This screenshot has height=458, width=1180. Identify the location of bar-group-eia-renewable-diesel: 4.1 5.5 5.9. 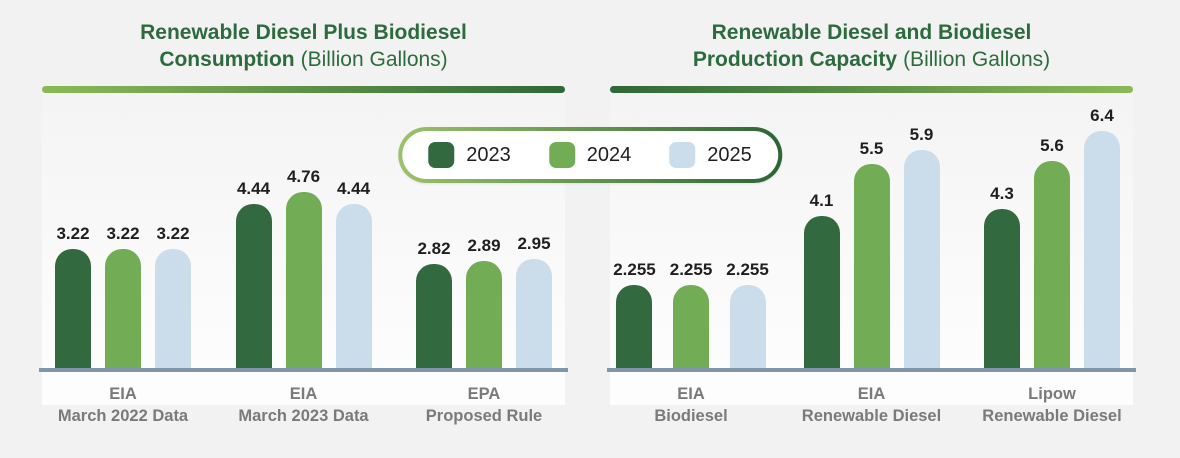
(872, 246).